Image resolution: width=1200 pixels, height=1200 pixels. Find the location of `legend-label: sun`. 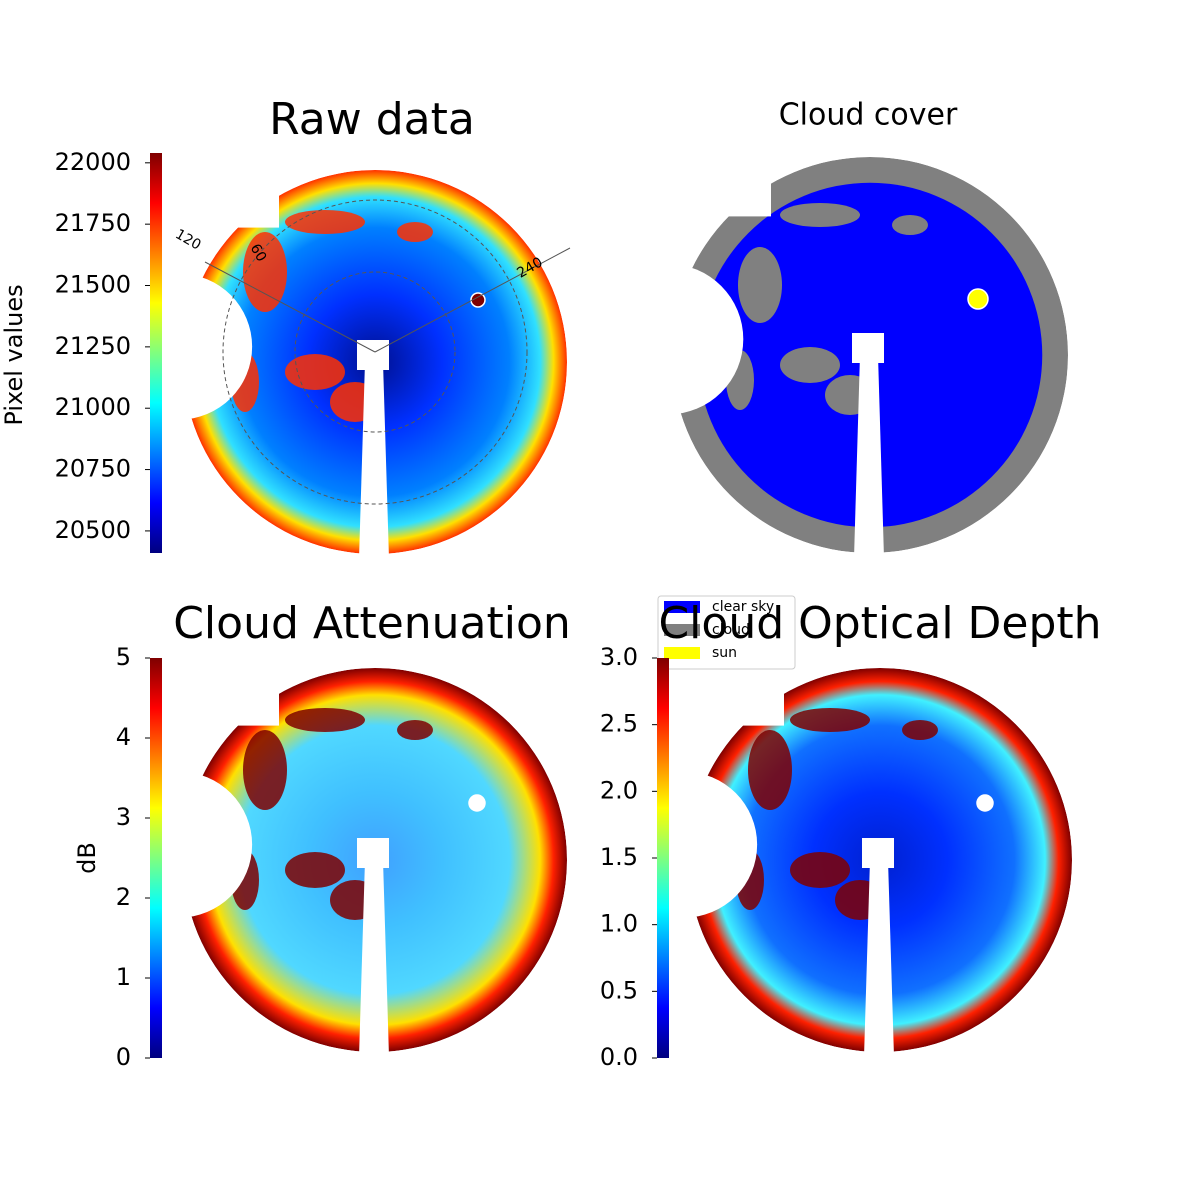

legend-label: sun is located at coordinates (724, 653).